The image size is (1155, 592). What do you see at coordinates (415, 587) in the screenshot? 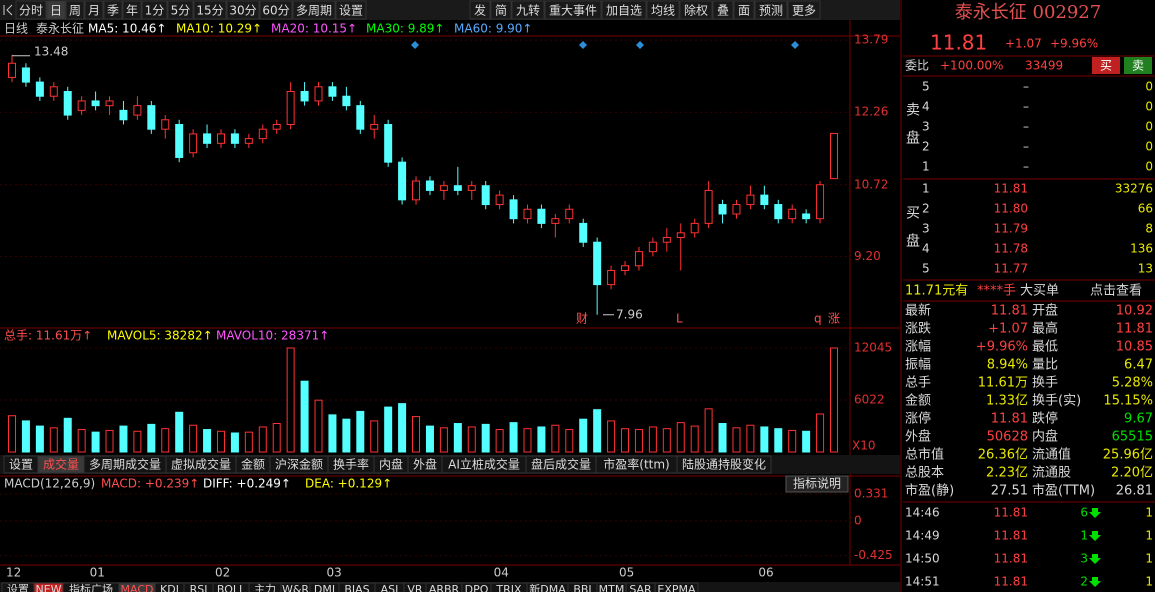
I see `indicator-tab-label: VR` at bounding box center [415, 587].